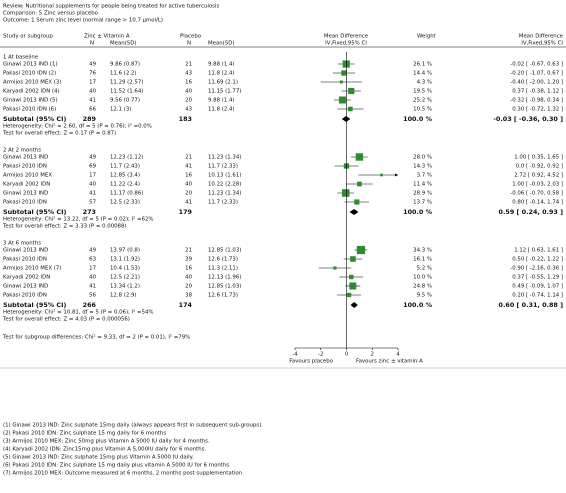  I want to click on weight: 14.4 %, so click(422, 74).